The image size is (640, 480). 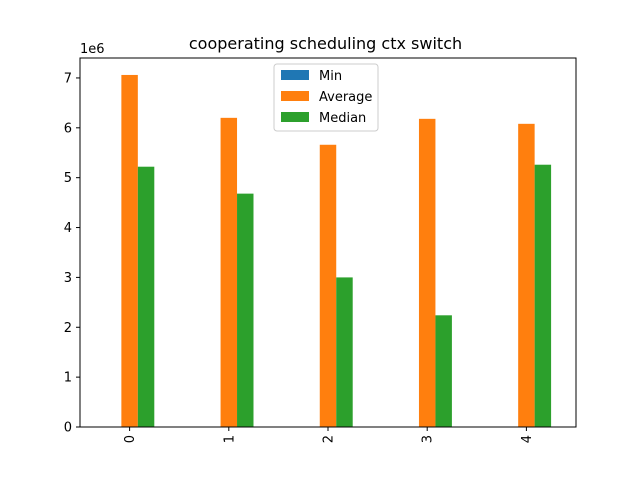 I want to click on y-axis-multiplier: 1e6, so click(x=92, y=49).